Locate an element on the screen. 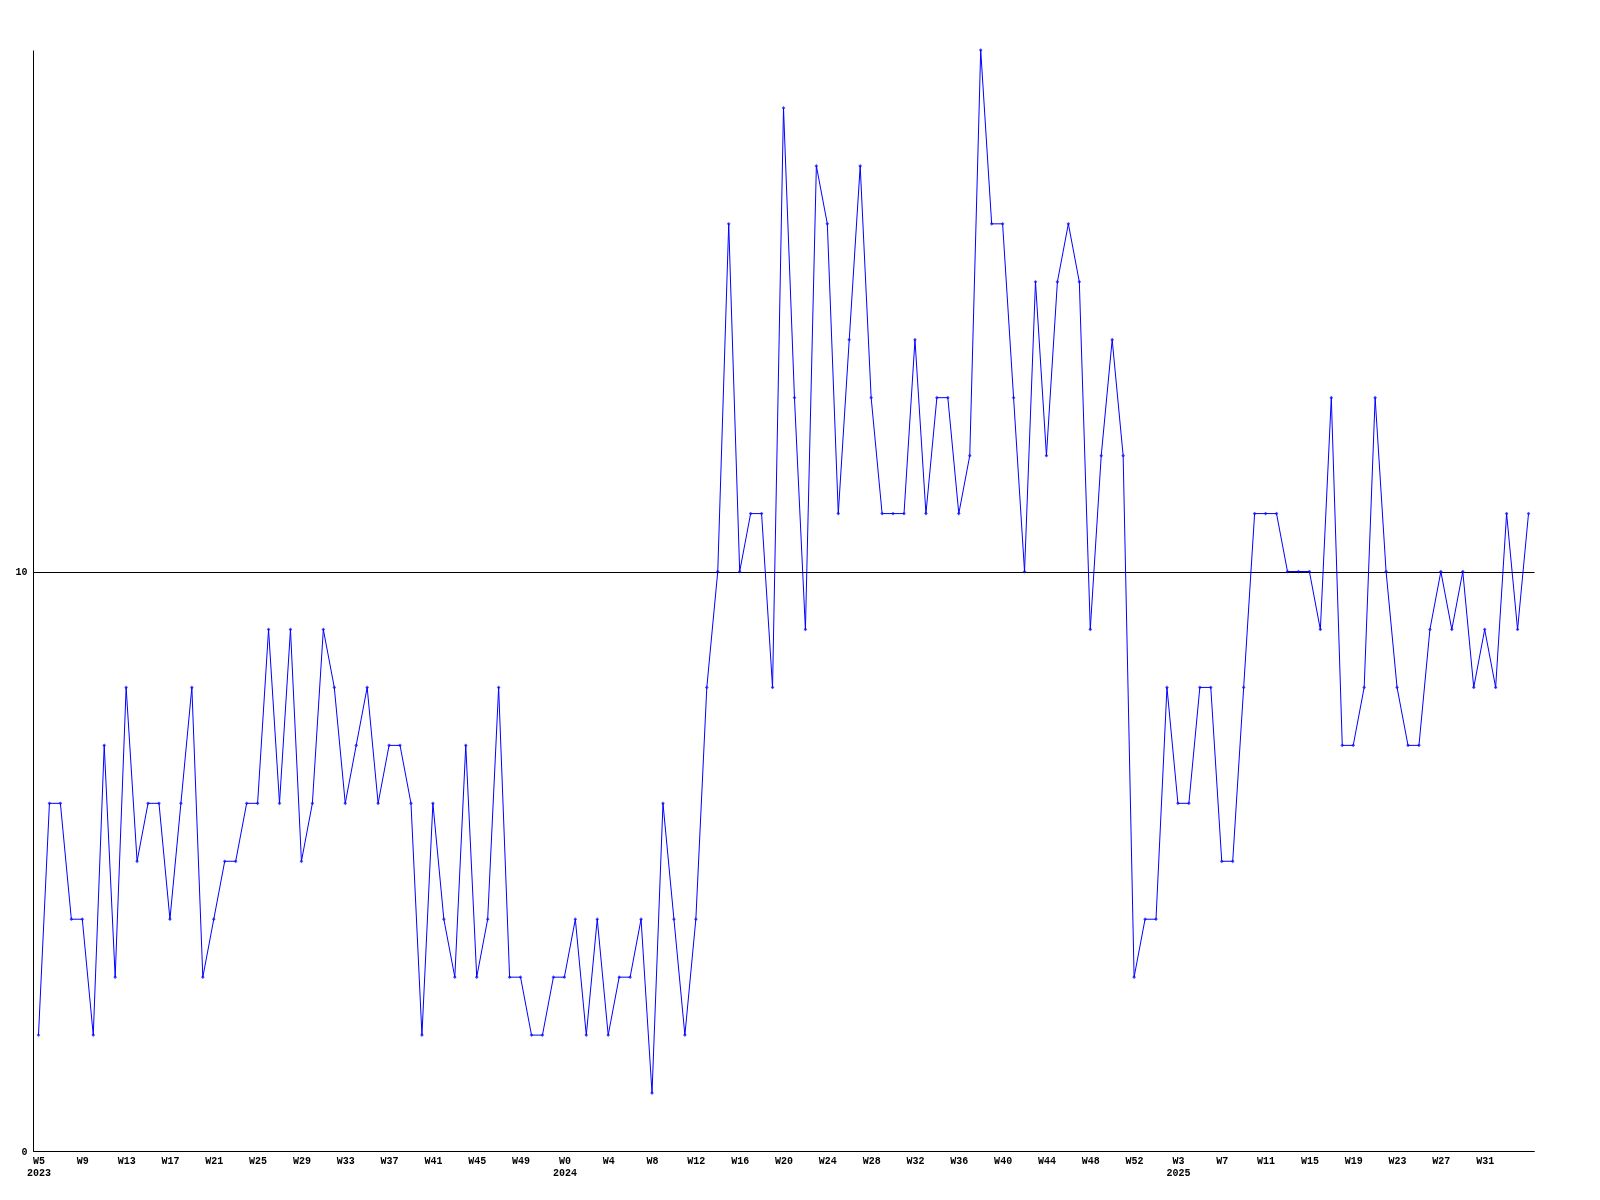 This screenshot has width=1600, height=1200. x-tick-label: W28 is located at coordinates (871, 1161).